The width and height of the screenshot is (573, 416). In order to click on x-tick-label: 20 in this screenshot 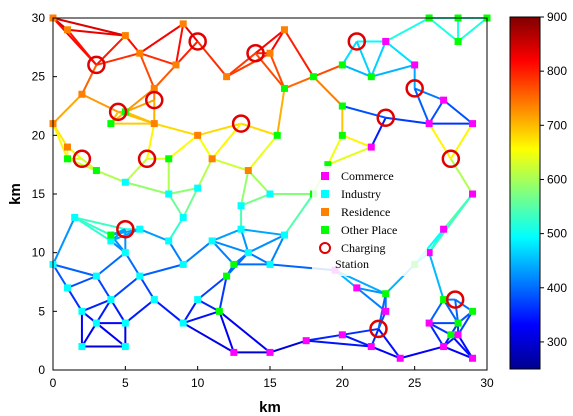, I will do `click(343, 383)`.